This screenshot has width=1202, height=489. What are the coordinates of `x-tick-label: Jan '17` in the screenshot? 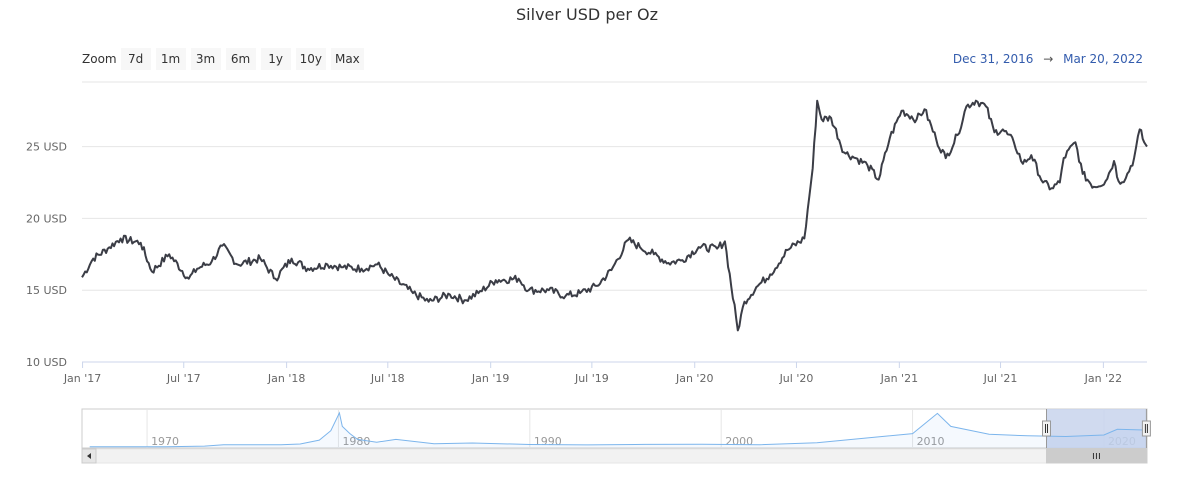 It's located at (82, 378).